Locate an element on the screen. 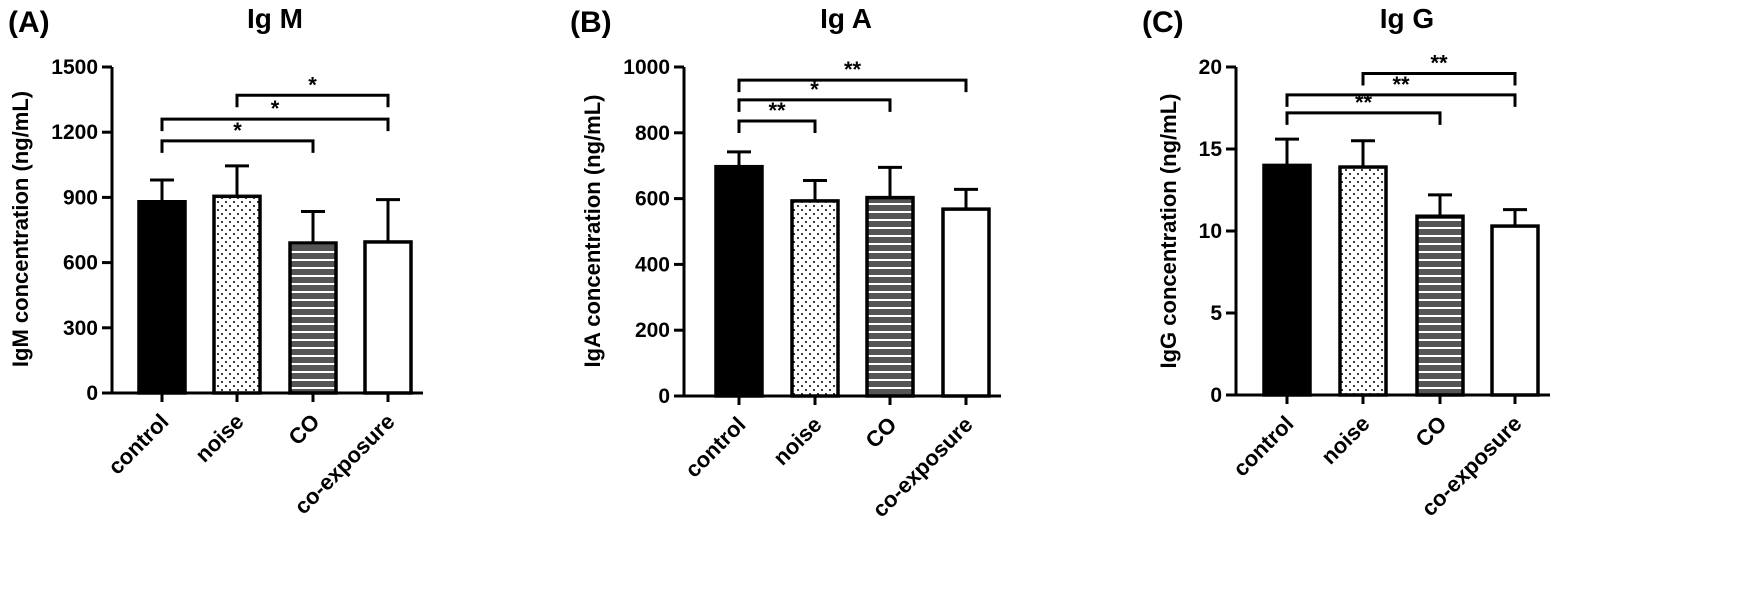  chart-title: Ig M is located at coordinates (275, 18).